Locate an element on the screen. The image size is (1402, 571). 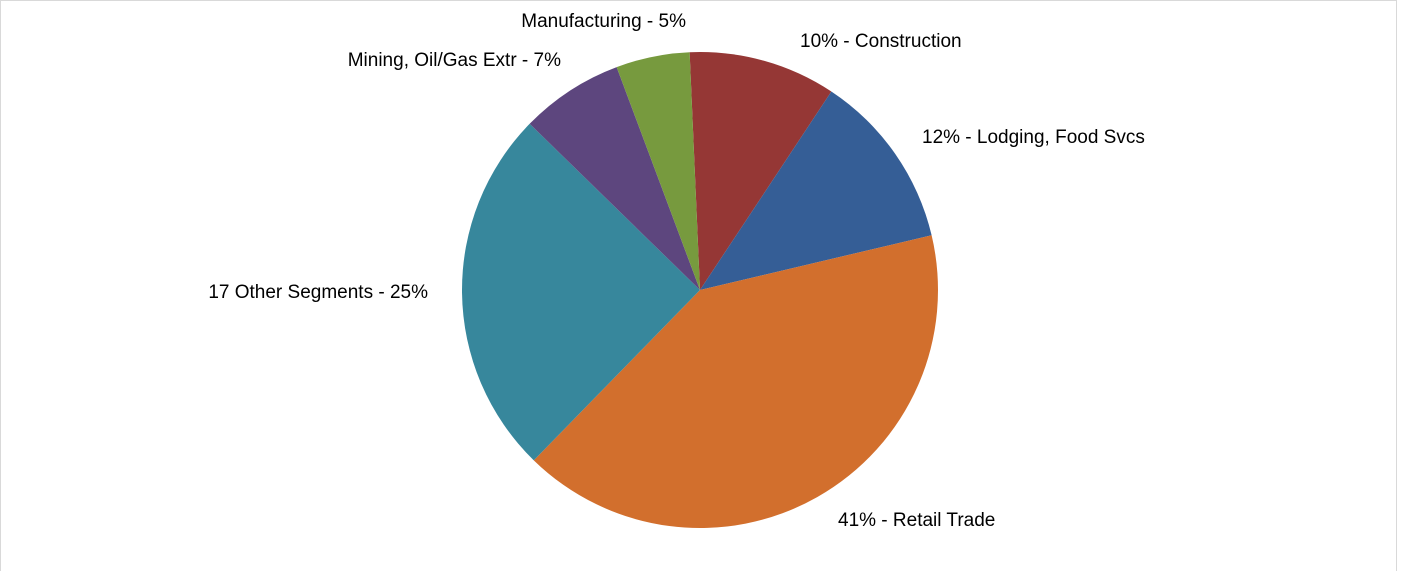
slice-label: Mining, Oil/Gas Extr - 7% is located at coordinates (454, 60).